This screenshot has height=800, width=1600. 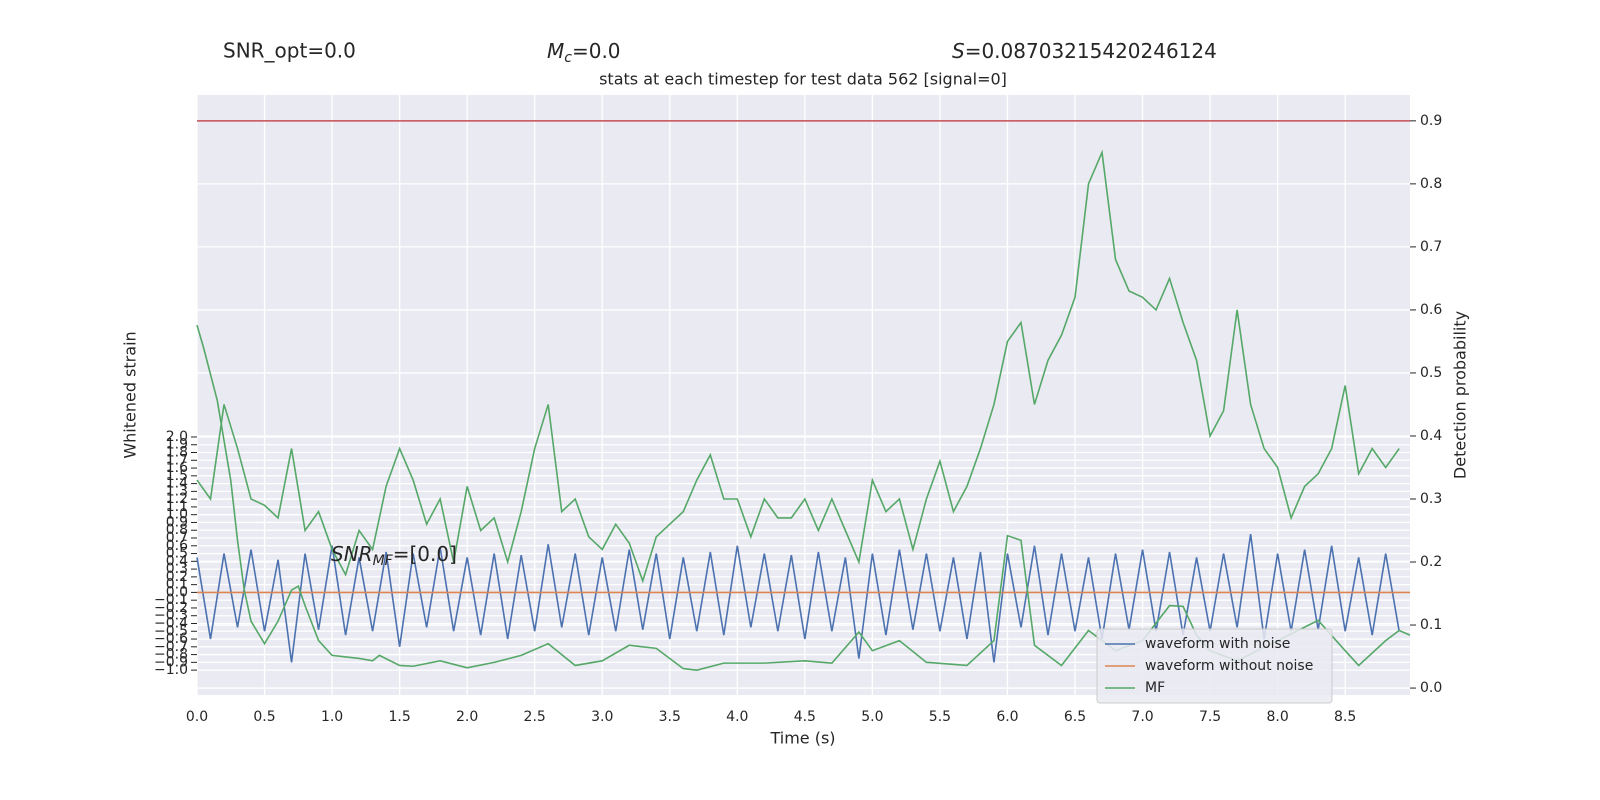 I want to click on x-tick-label: 4.5, so click(x=805, y=717).